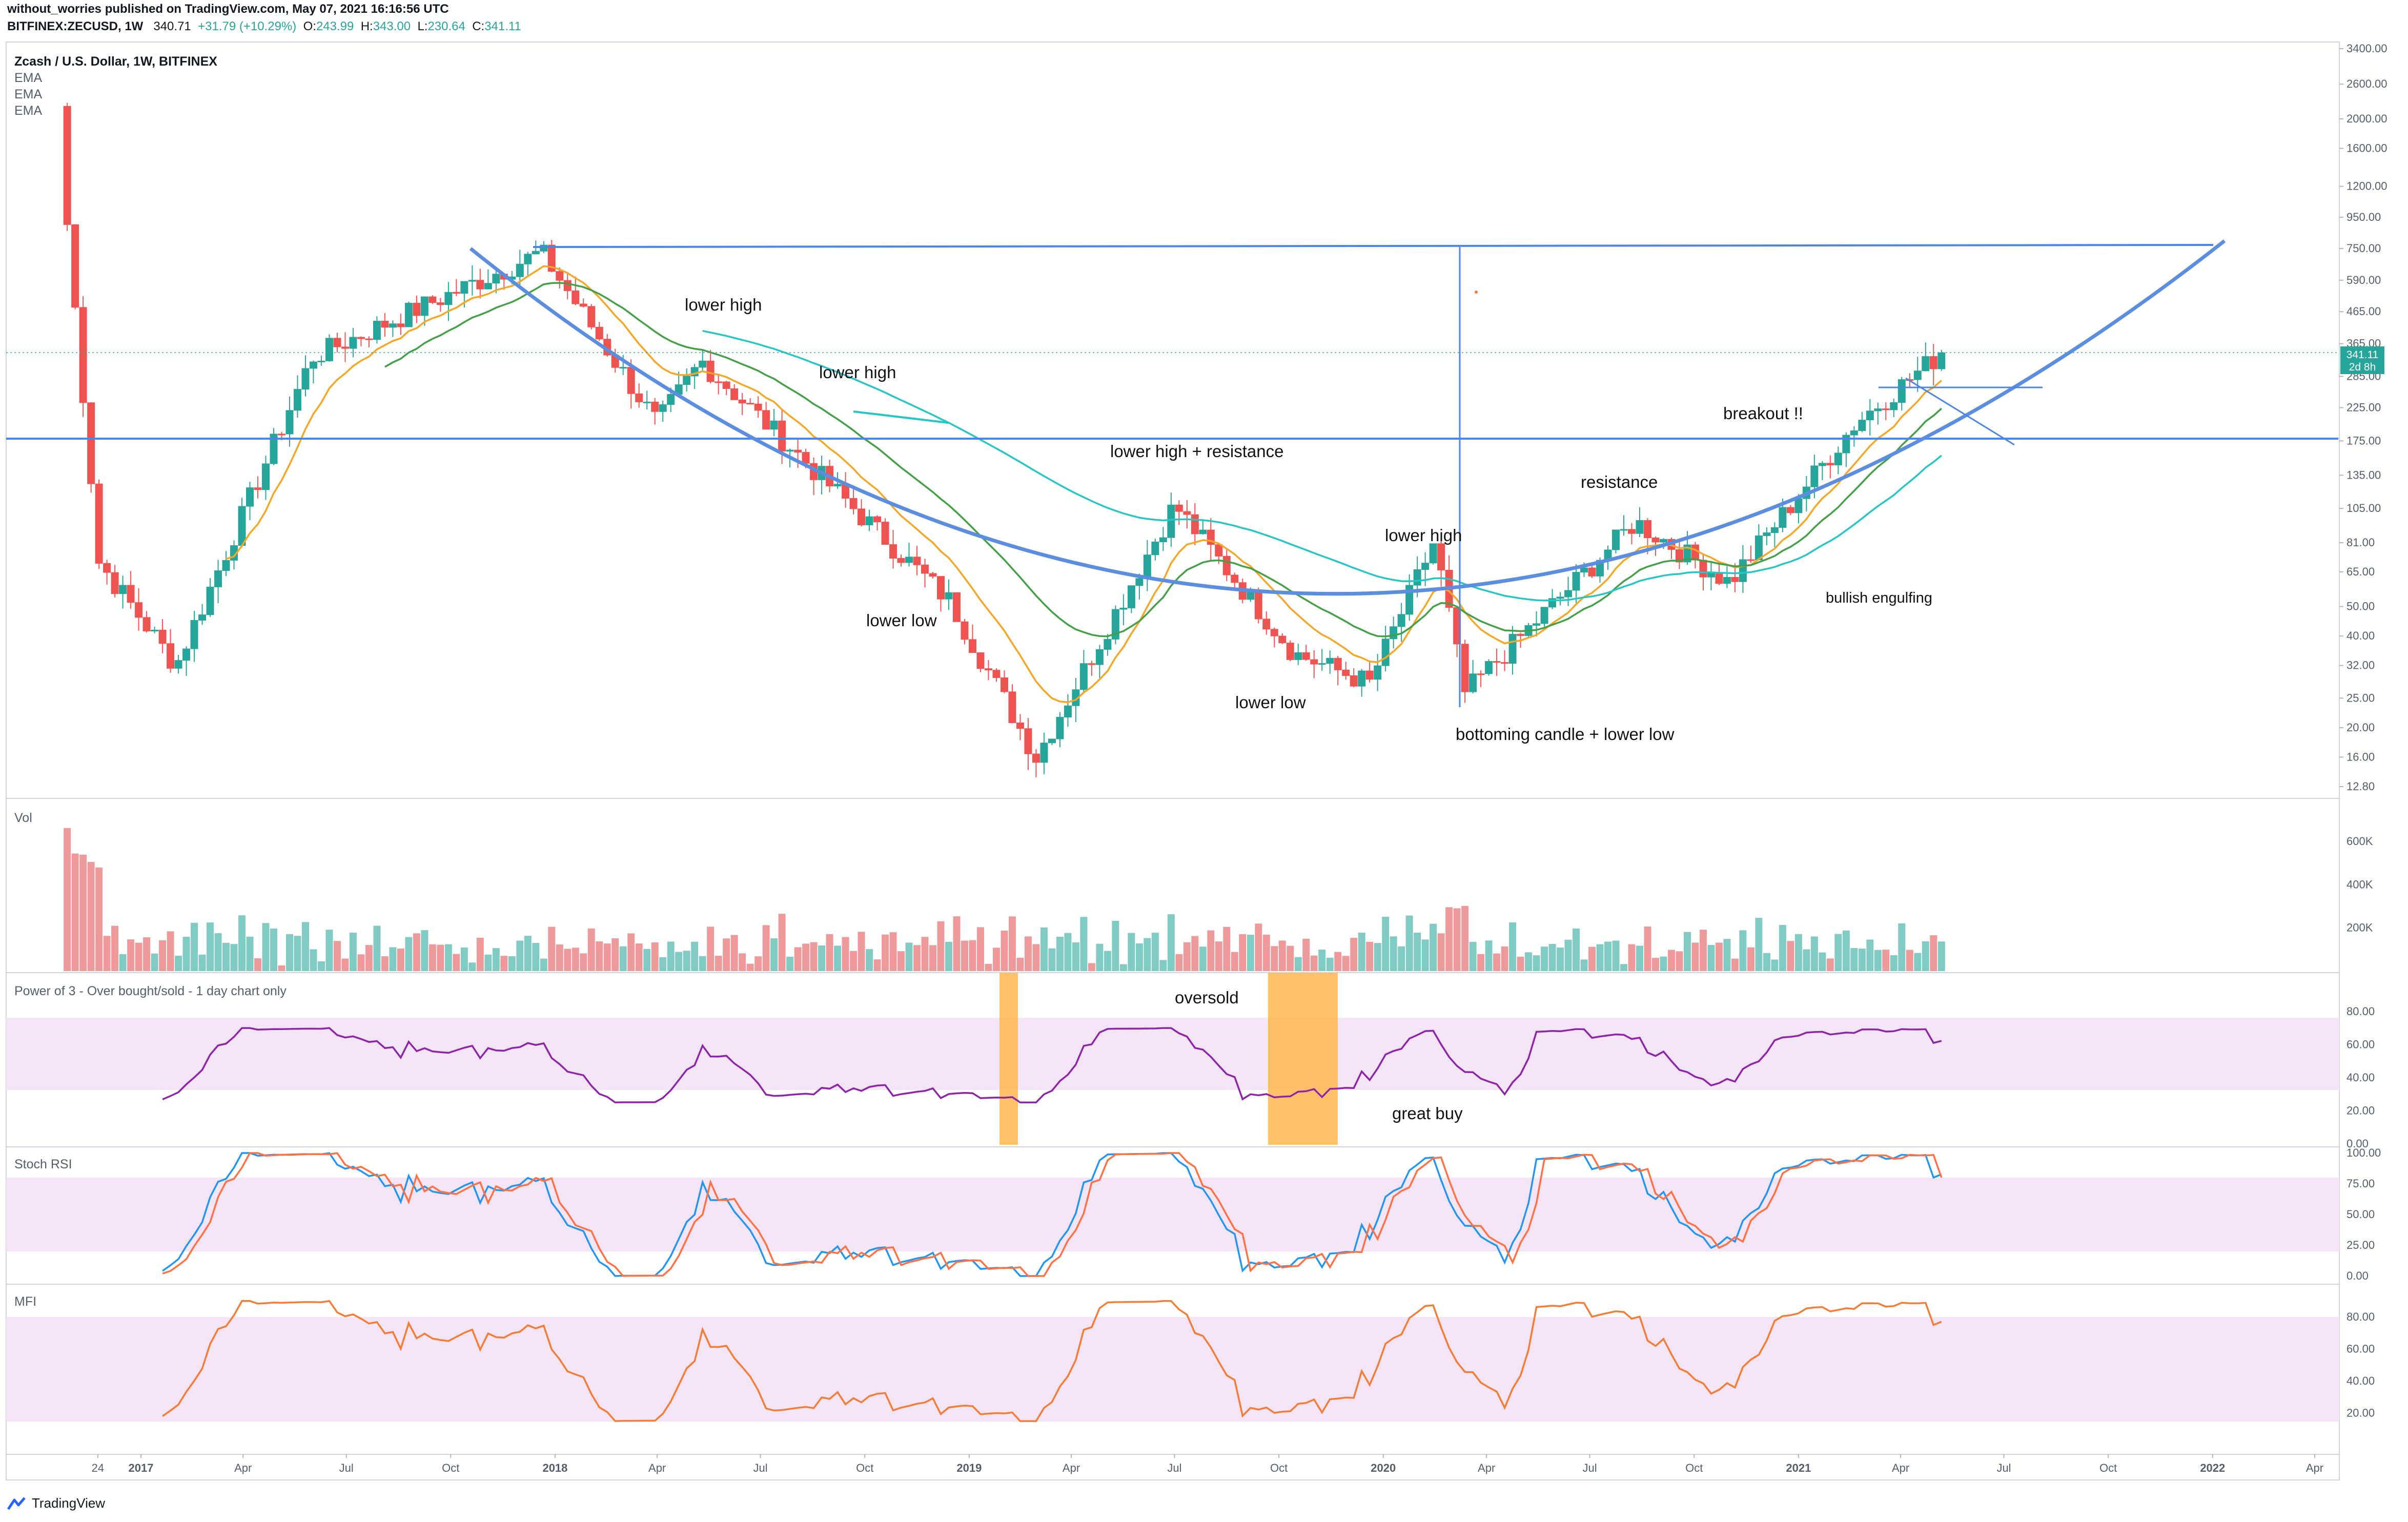  Describe the element at coordinates (2361, 666) in the screenshot. I see `price-tick: 32.00` at that location.